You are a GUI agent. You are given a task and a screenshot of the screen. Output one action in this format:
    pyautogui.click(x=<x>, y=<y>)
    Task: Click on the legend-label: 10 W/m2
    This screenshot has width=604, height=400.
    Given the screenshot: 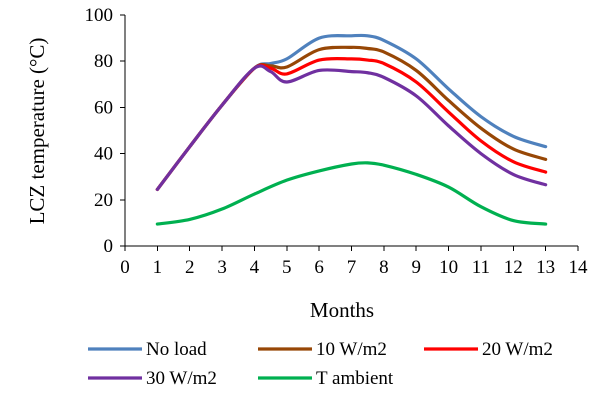 What is the action you would take?
    pyautogui.click(x=351, y=349)
    